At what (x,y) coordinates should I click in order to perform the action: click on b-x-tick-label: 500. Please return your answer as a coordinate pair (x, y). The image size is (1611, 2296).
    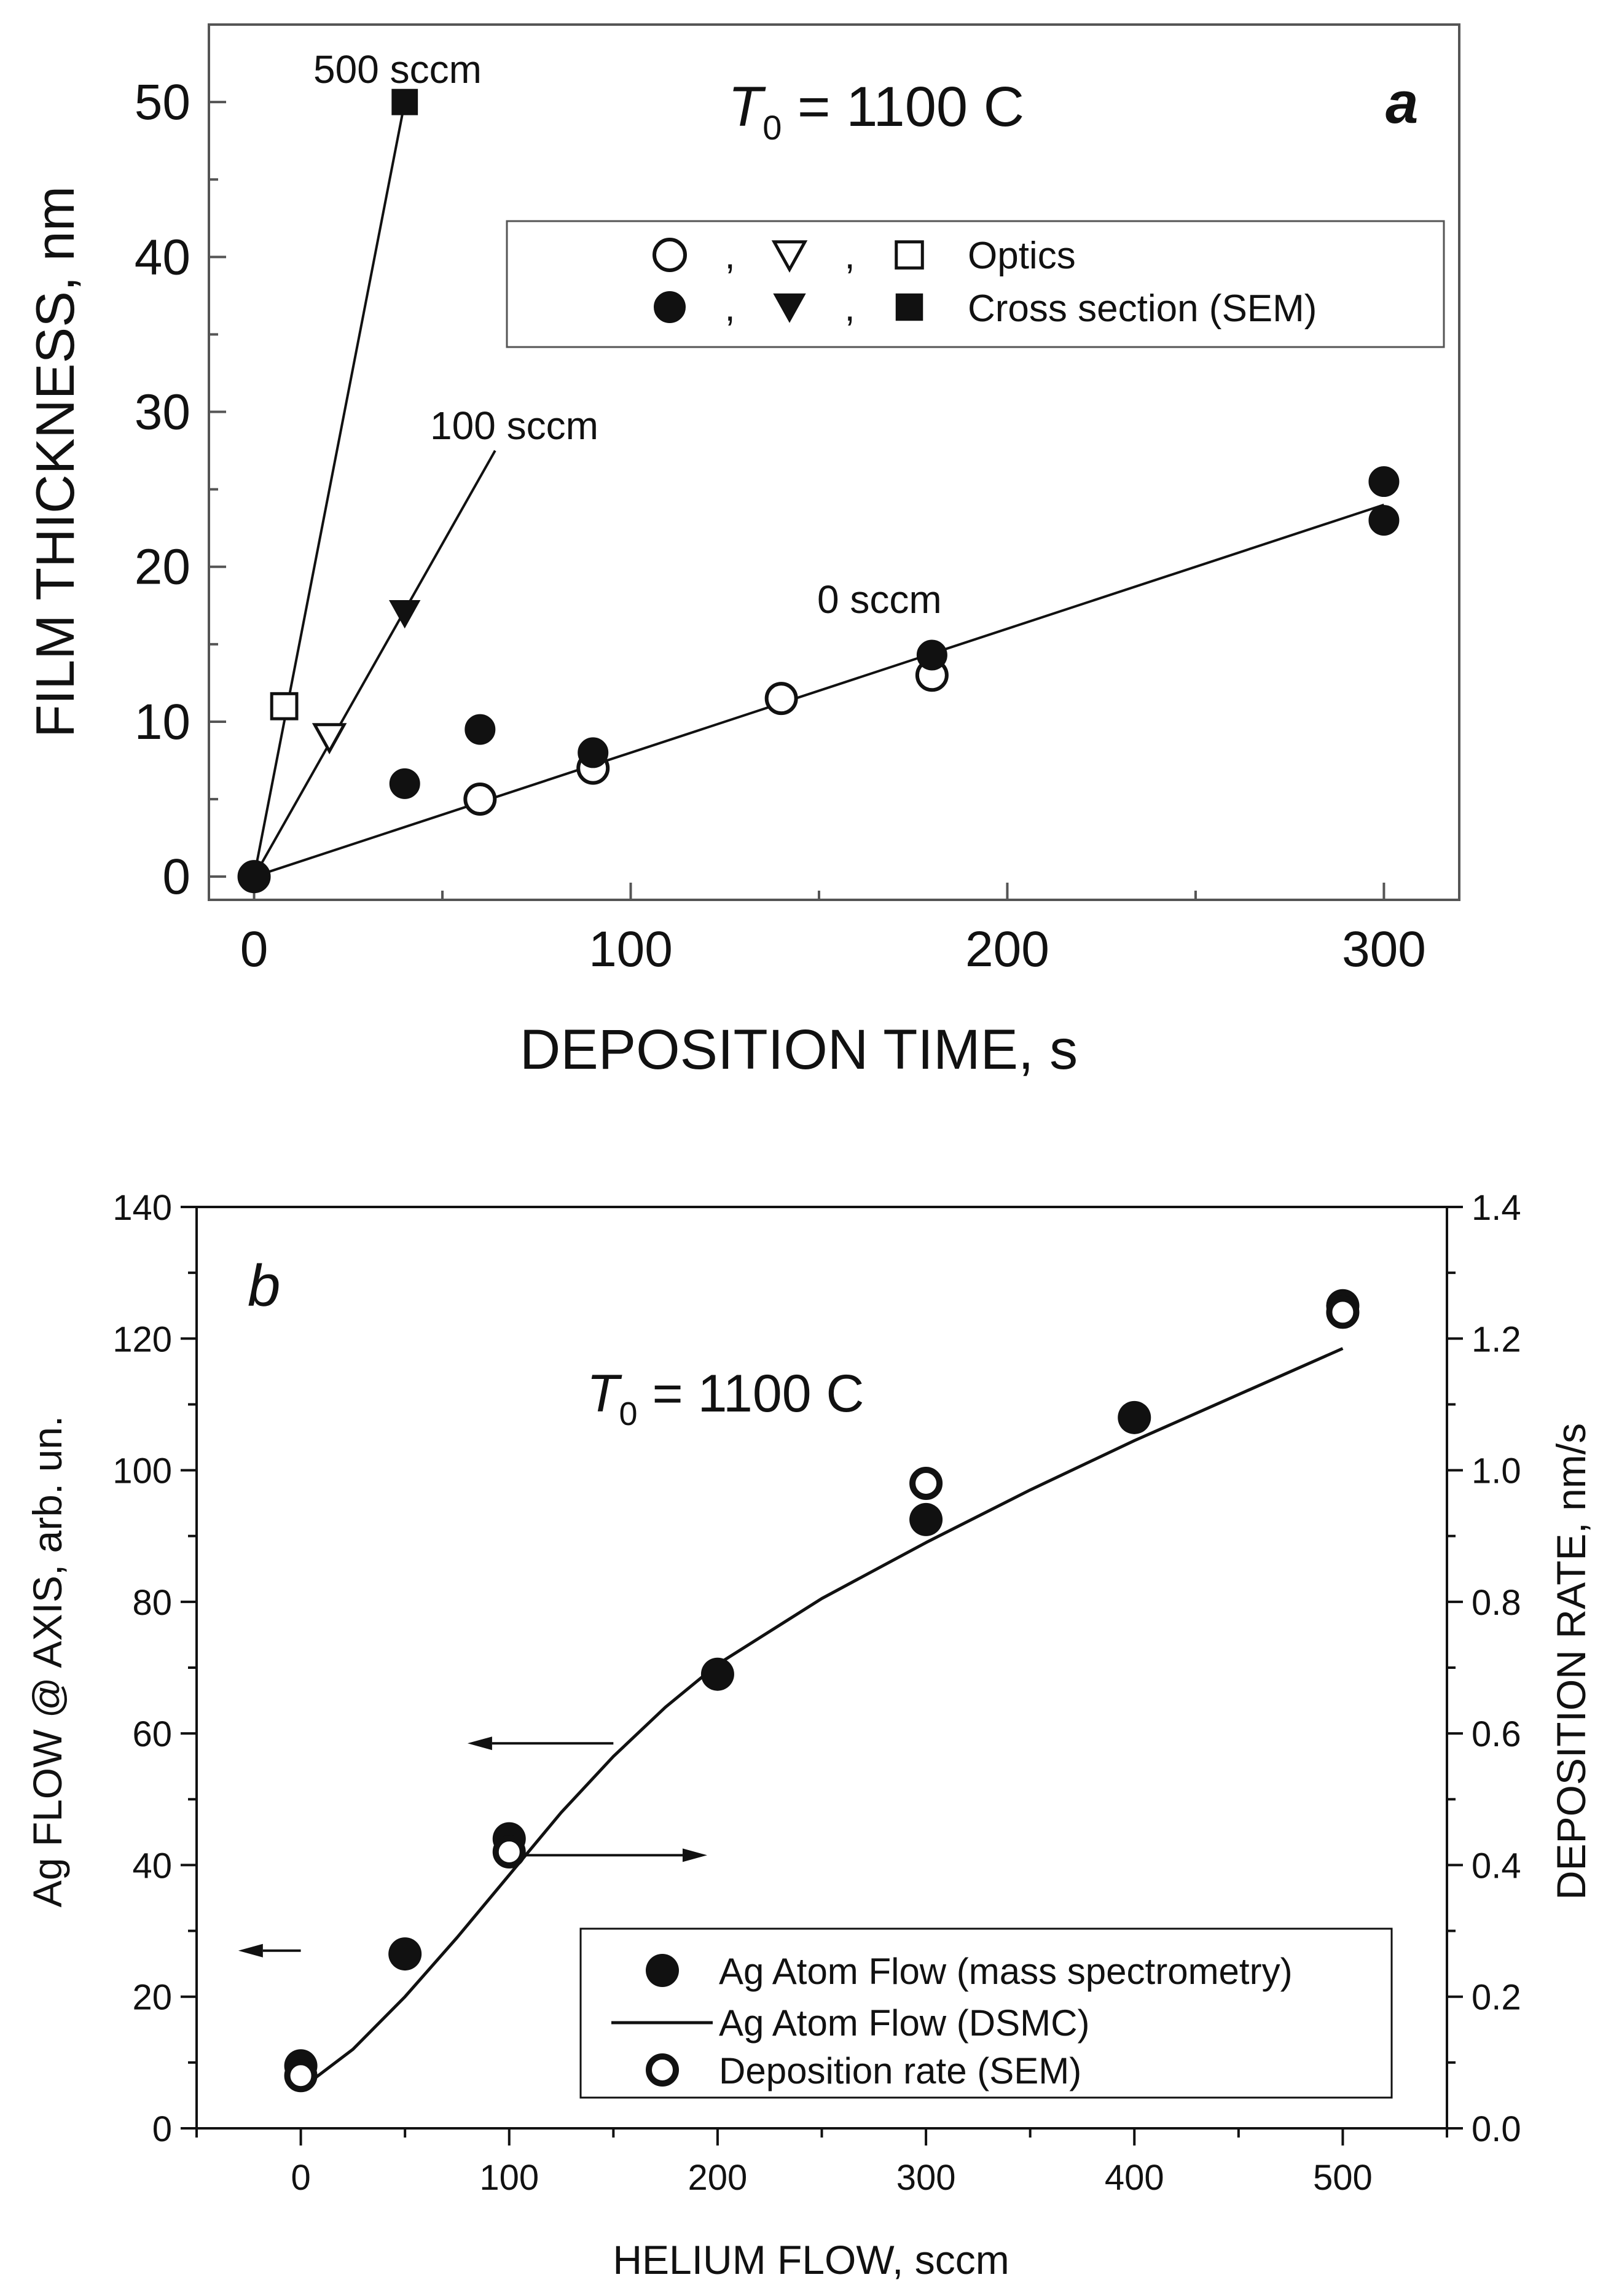
    Looking at the image, I should click on (1343, 2178).